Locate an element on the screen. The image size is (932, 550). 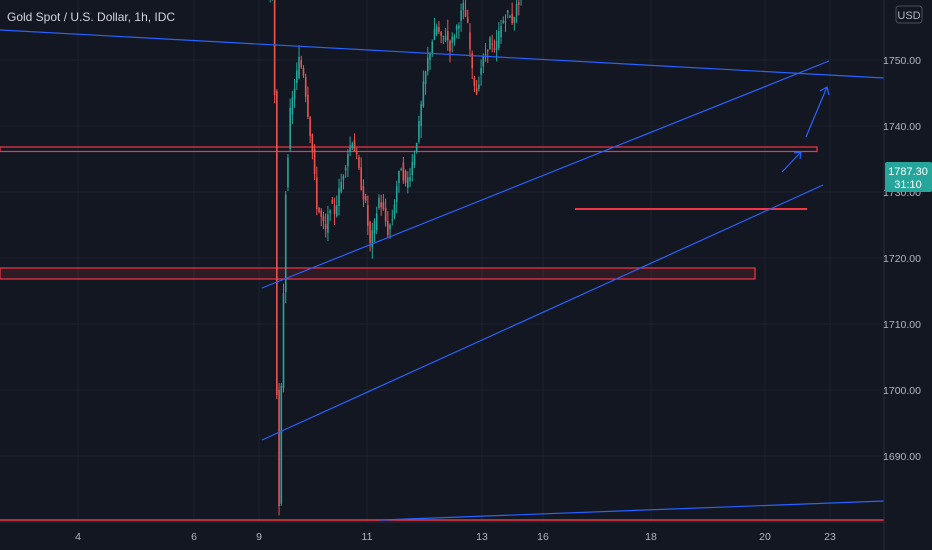
candle-countdown: 31:10 is located at coordinates (908, 185).